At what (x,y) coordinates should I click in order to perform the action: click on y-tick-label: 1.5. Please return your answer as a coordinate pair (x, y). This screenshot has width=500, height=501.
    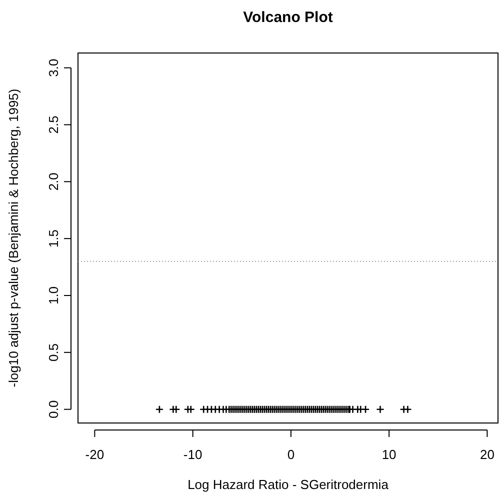
    Looking at the image, I should click on (53, 239).